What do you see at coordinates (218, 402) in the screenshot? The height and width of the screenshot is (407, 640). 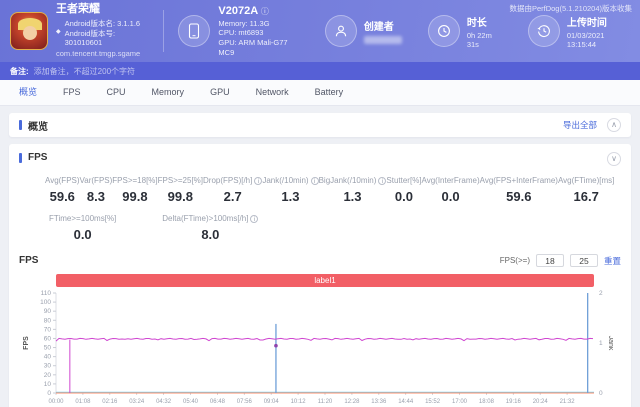 I see `svg-text: 06:48` at bounding box center [218, 402].